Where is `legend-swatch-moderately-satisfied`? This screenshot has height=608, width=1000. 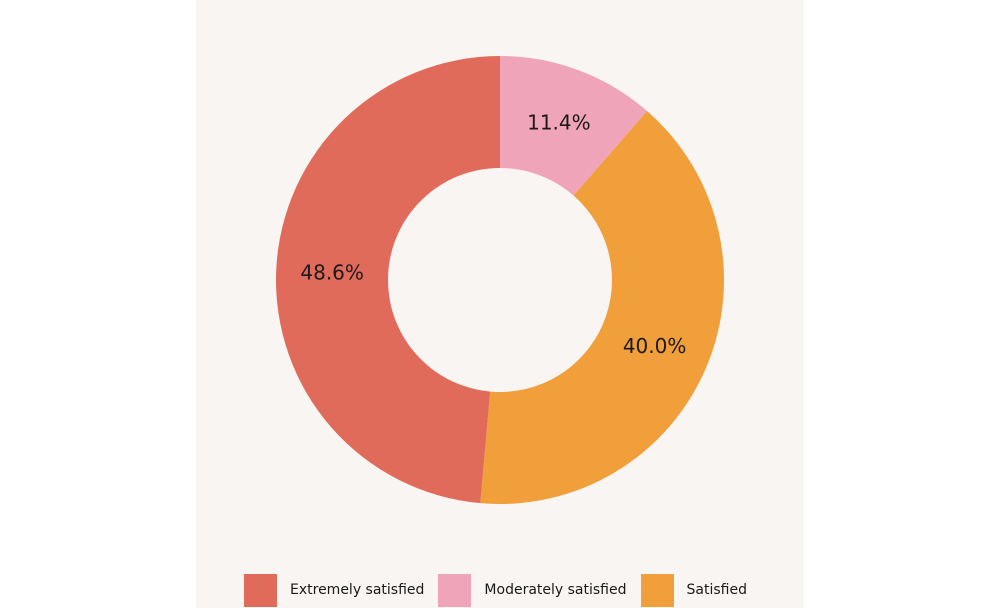 legend-swatch-moderately-satisfied is located at coordinates (455, 590).